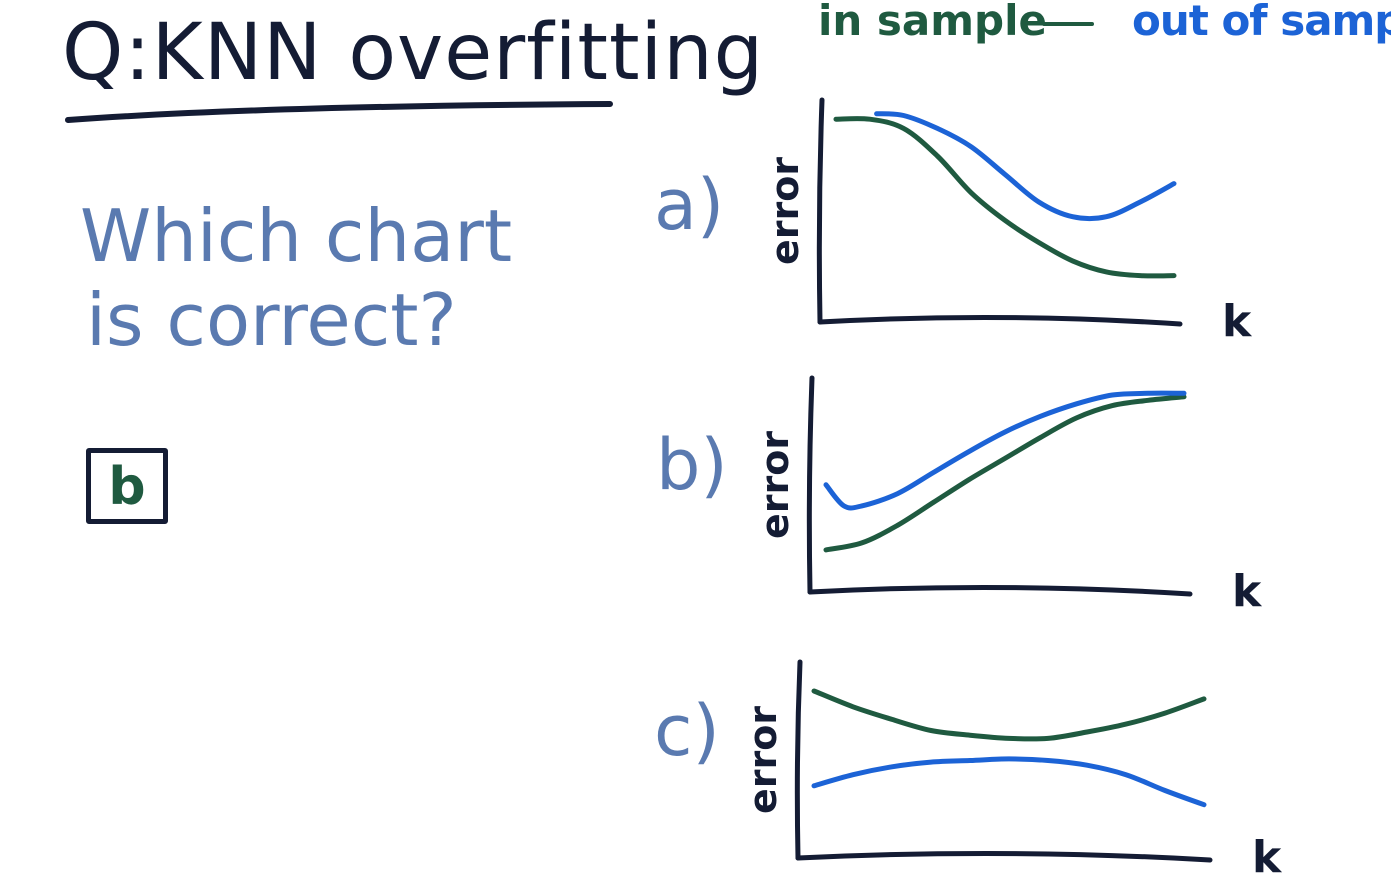 The height and width of the screenshot is (875, 1391). What do you see at coordinates (1009, 715) in the screenshot?
I see `chart-3-series-in-sample` at bounding box center [1009, 715].